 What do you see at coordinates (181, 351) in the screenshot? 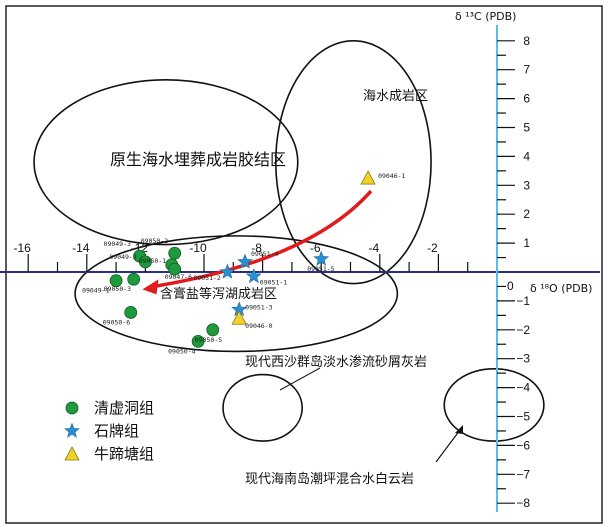
I see `point-label: 09050-4` at bounding box center [181, 351].